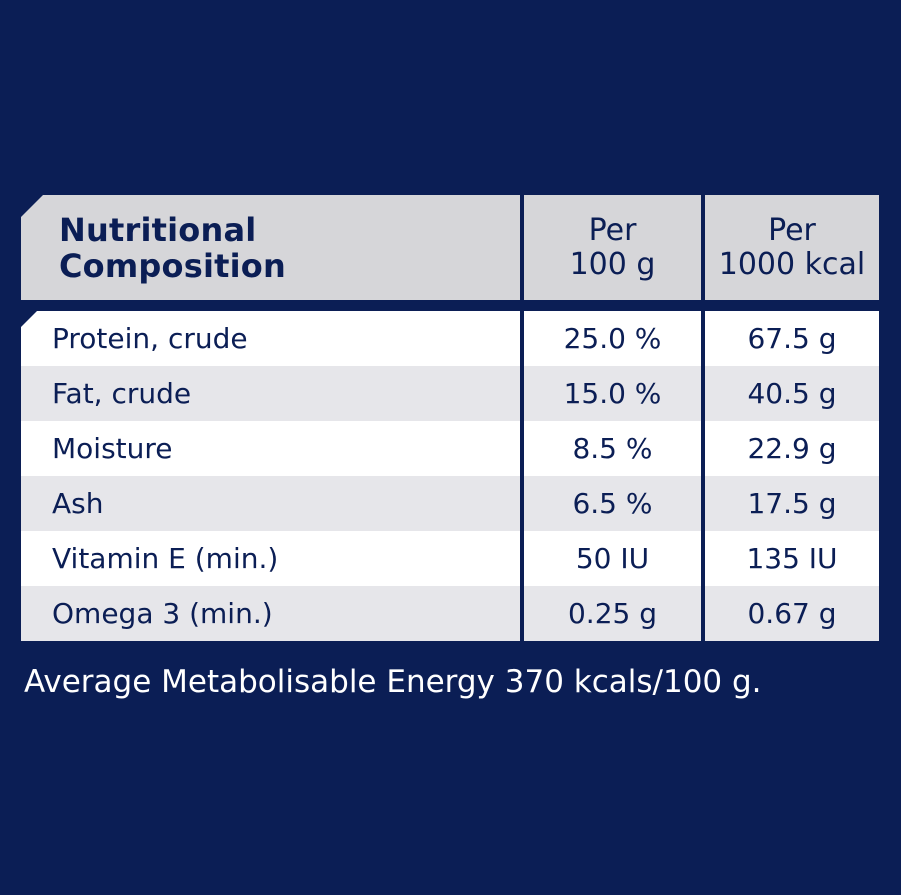 The image size is (901, 895). I want to click on header-title: Nutritional Composition, so click(172, 247).